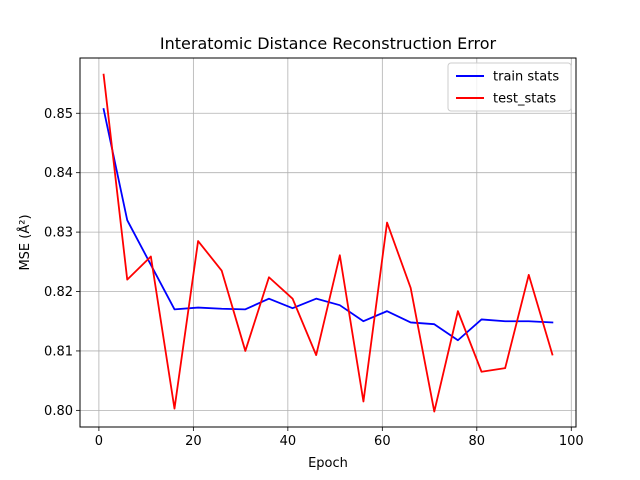 The image size is (640, 480). What do you see at coordinates (328, 463) in the screenshot?
I see `x-axis-label: Epoch` at bounding box center [328, 463].